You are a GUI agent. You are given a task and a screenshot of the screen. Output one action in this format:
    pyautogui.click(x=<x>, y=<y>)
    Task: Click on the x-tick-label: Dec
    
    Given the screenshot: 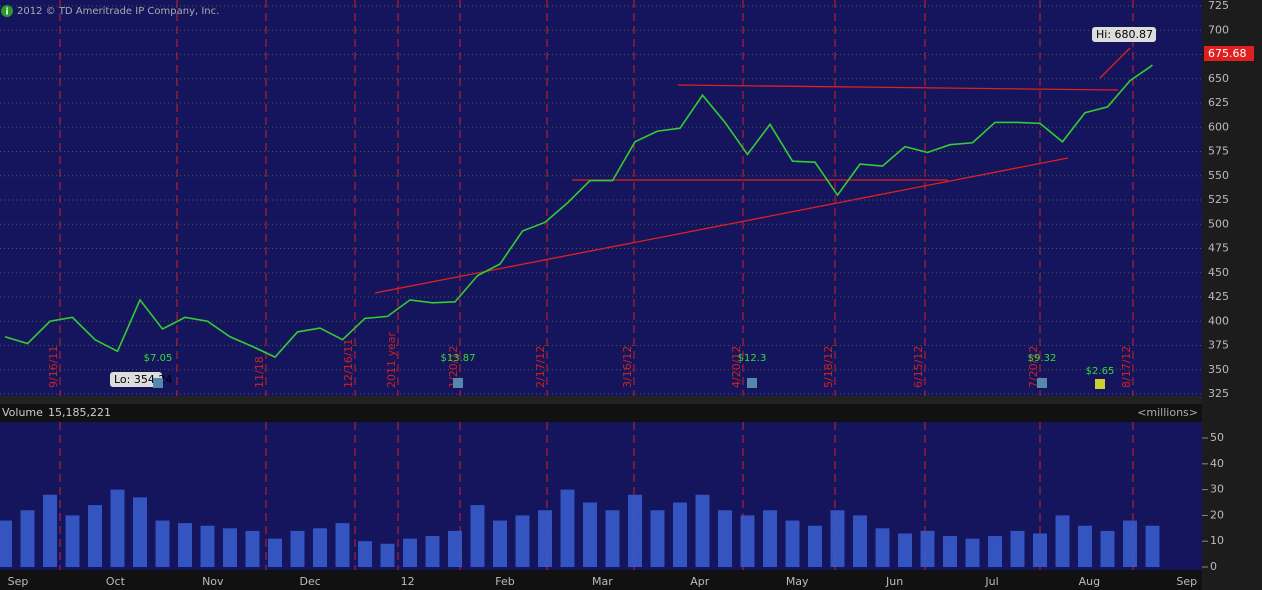 What is the action you would take?
    pyautogui.click(x=310, y=581)
    